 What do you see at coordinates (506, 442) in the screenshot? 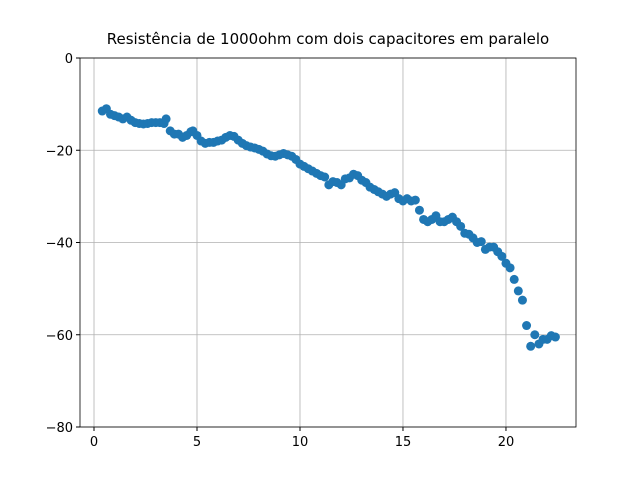
I see `x-tick-label: 20` at bounding box center [506, 442].